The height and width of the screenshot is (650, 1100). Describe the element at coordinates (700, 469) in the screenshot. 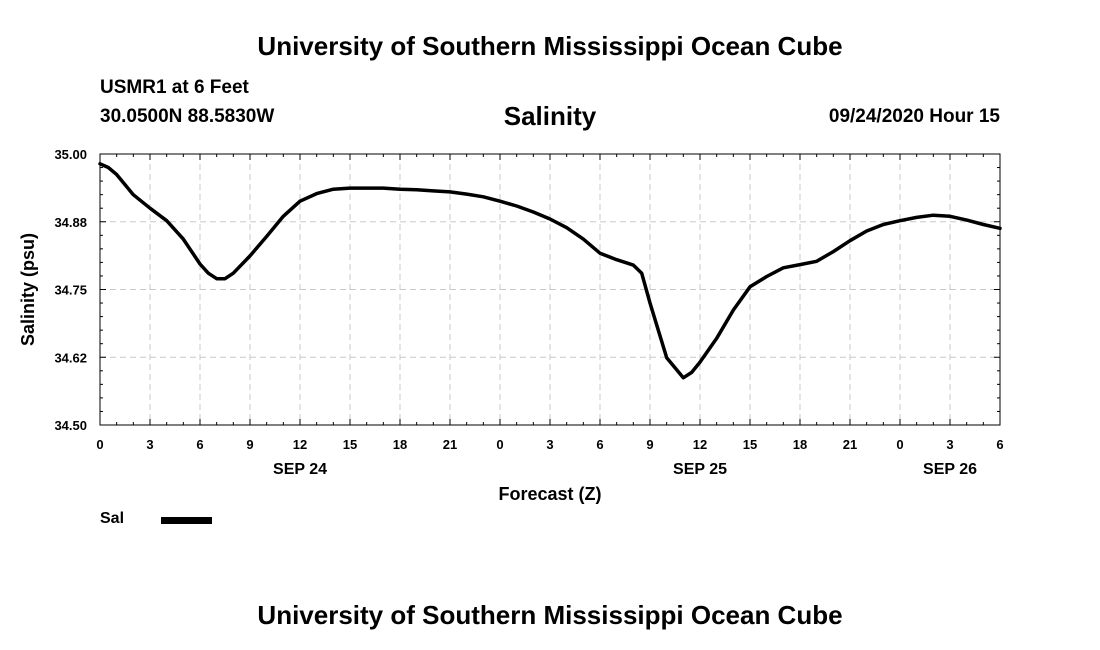

I see `date-label: SEP 25` at that location.